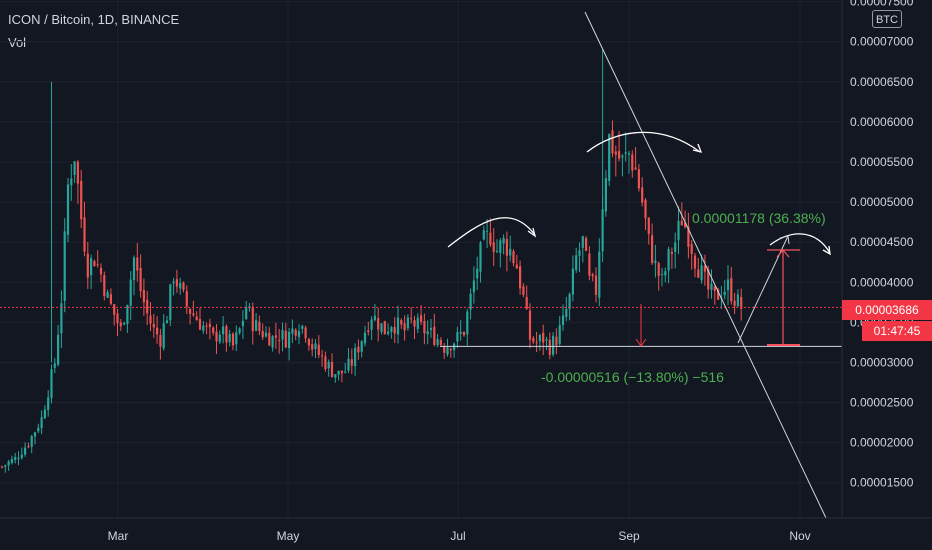 Image resolution: width=932 pixels, height=550 pixels. I want to click on symbol-title: ICON / Bitcoin, 1D, BINANCE, so click(94, 19).